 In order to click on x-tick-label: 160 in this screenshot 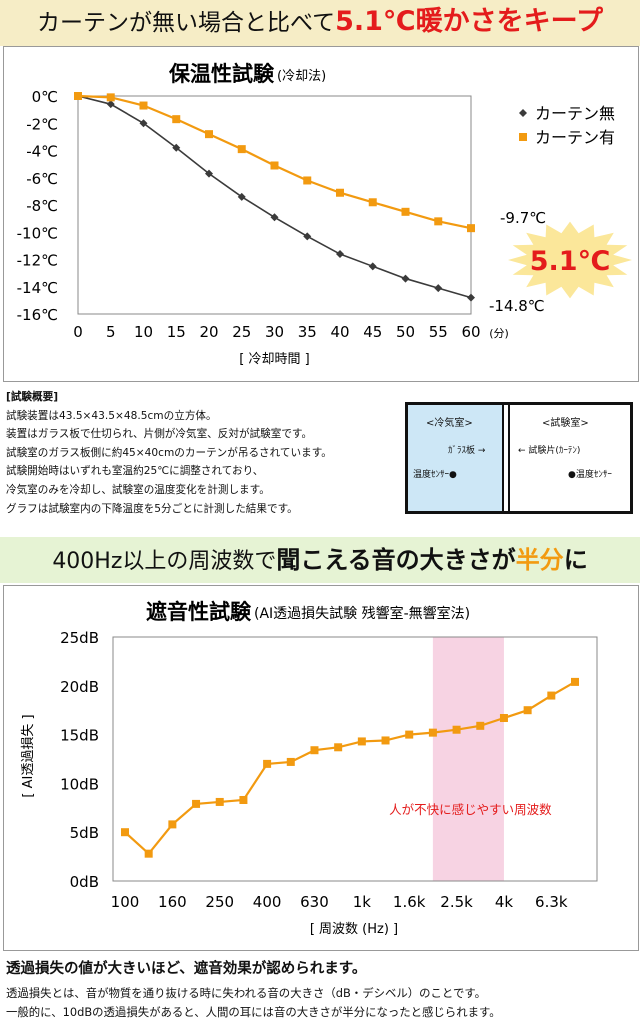, I will do `click(172, 902)`.